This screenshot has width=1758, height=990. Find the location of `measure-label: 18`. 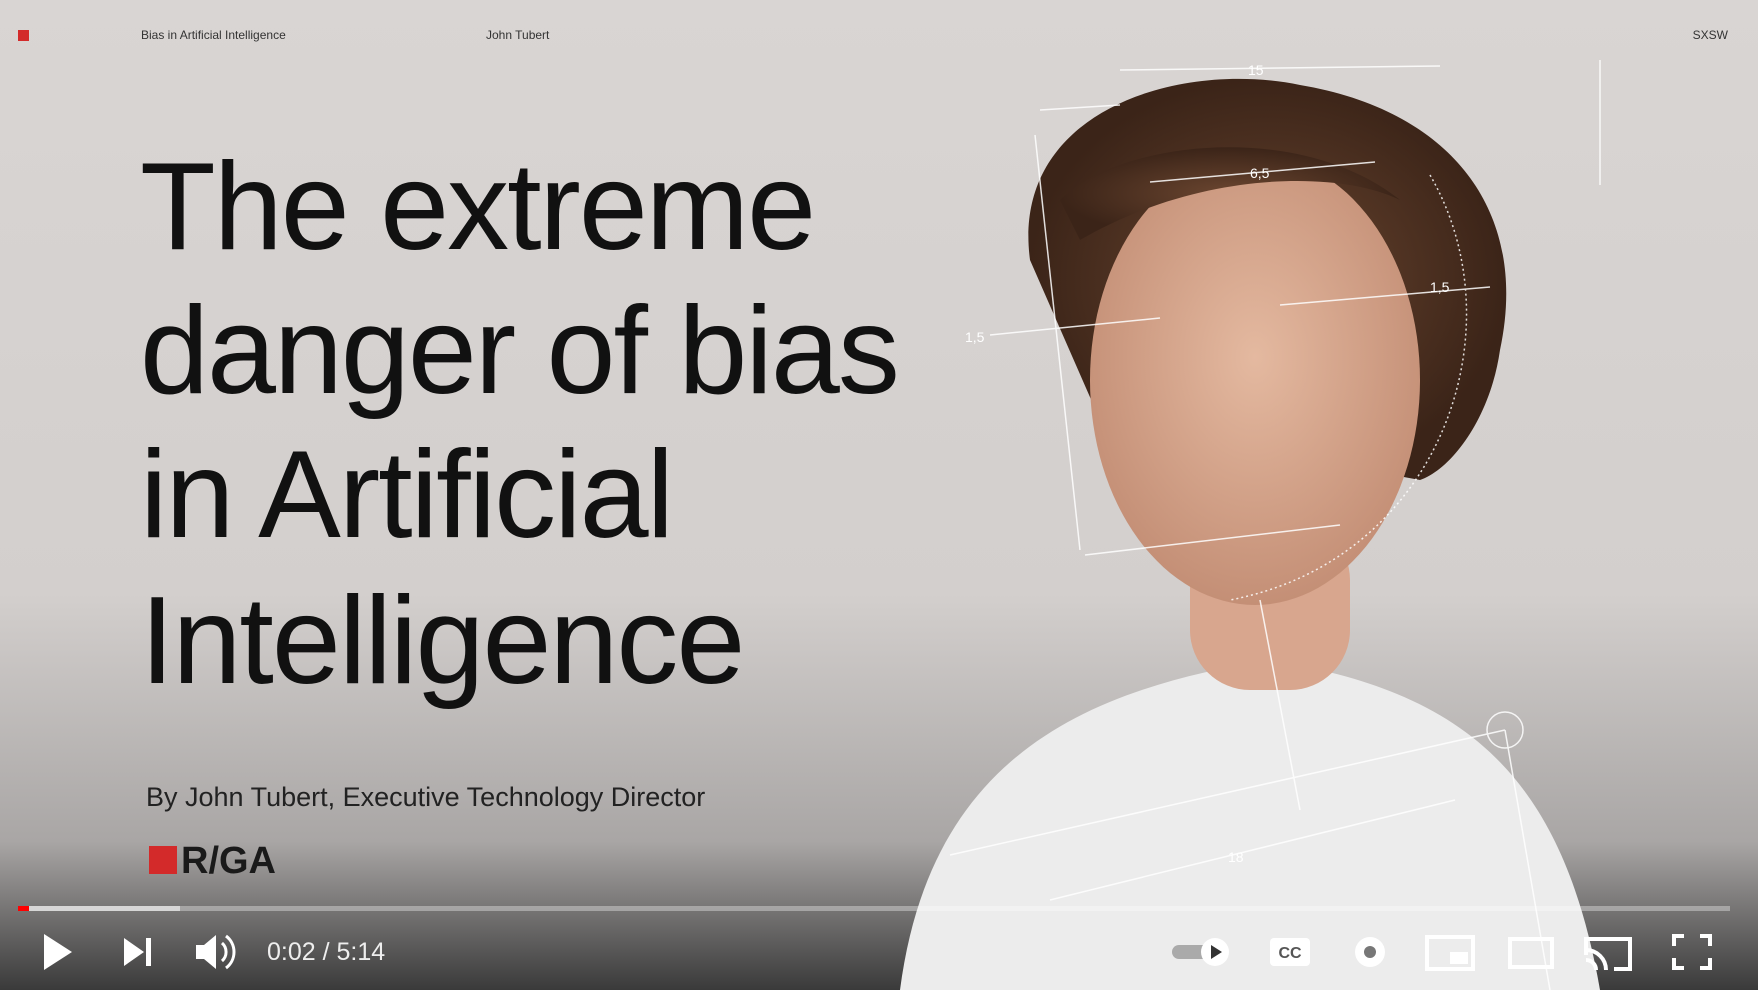

measure-label: 18 is located at coordinates (1236, 857).